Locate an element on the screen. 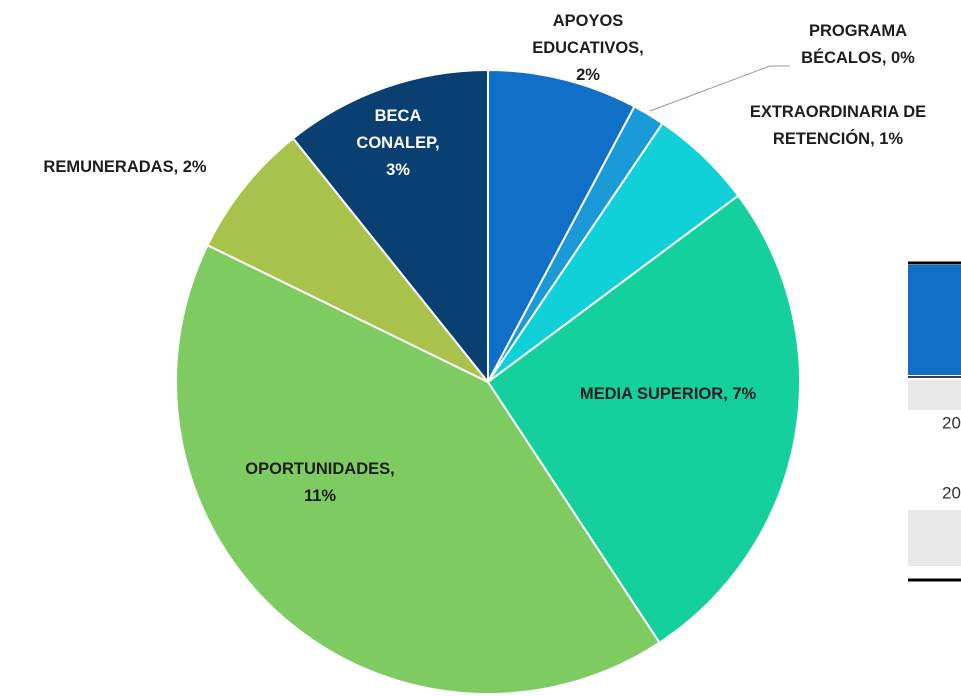 Image resolution: width=961 pixels, height=696 pixels. table-header is located at coordinates (934, 320).